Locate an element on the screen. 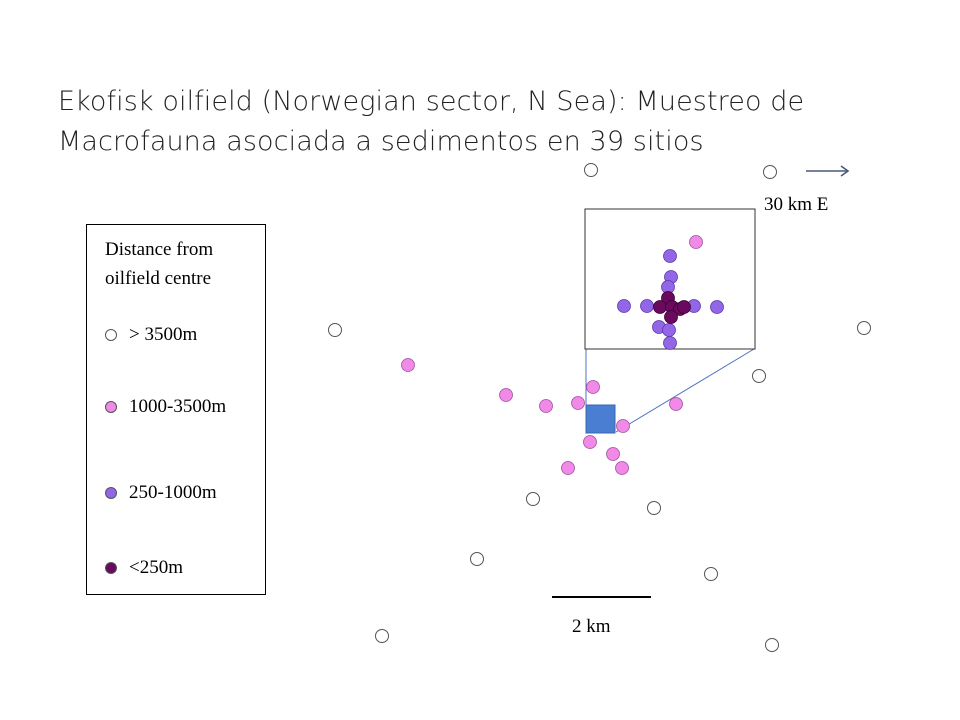  near-sites is located at coordinates (670, 299).